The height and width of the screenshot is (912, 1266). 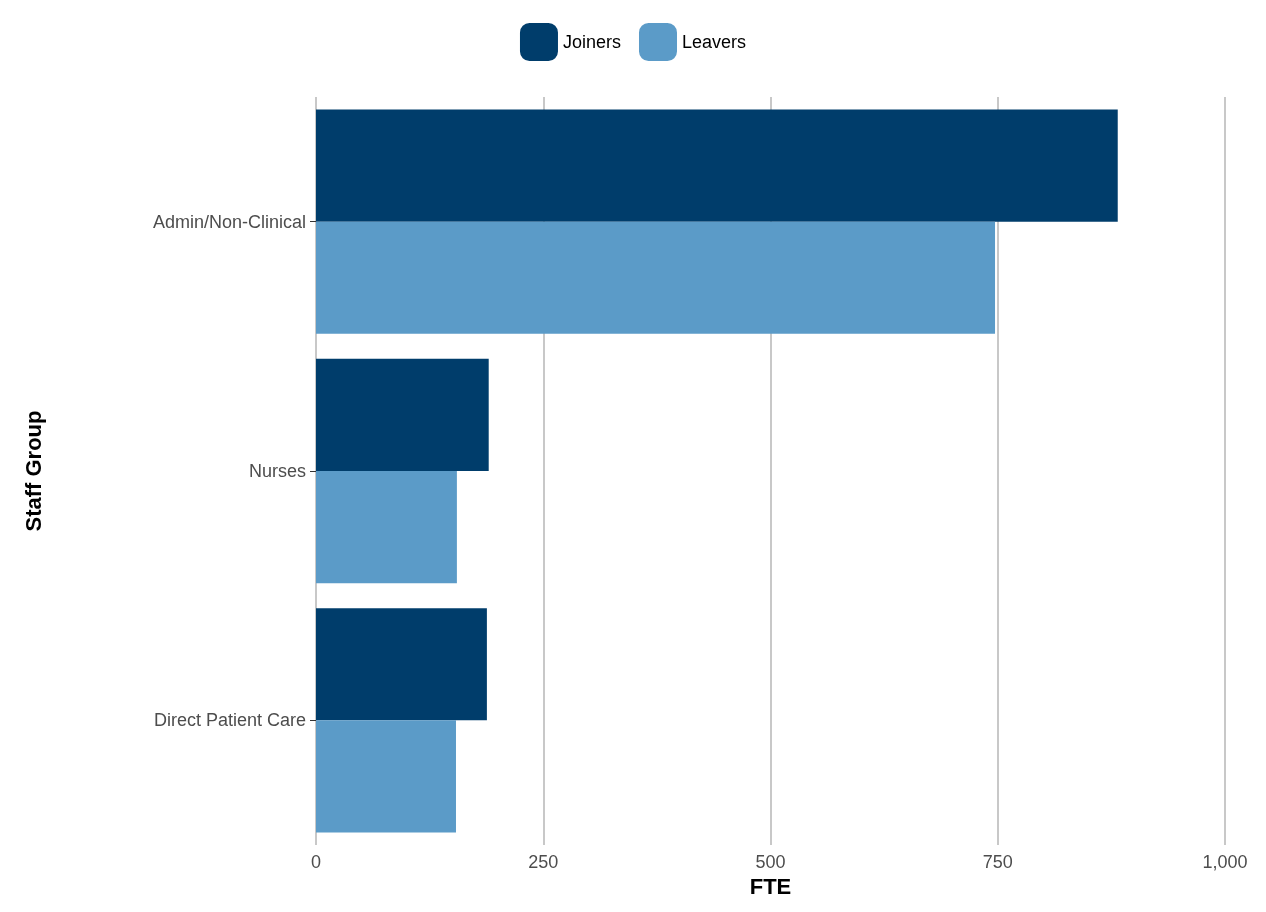 What do you see at coordinates (33, 471) in the screenshot?
I see `y-axis-title: Staff Group` at bounding box center [33, 471].